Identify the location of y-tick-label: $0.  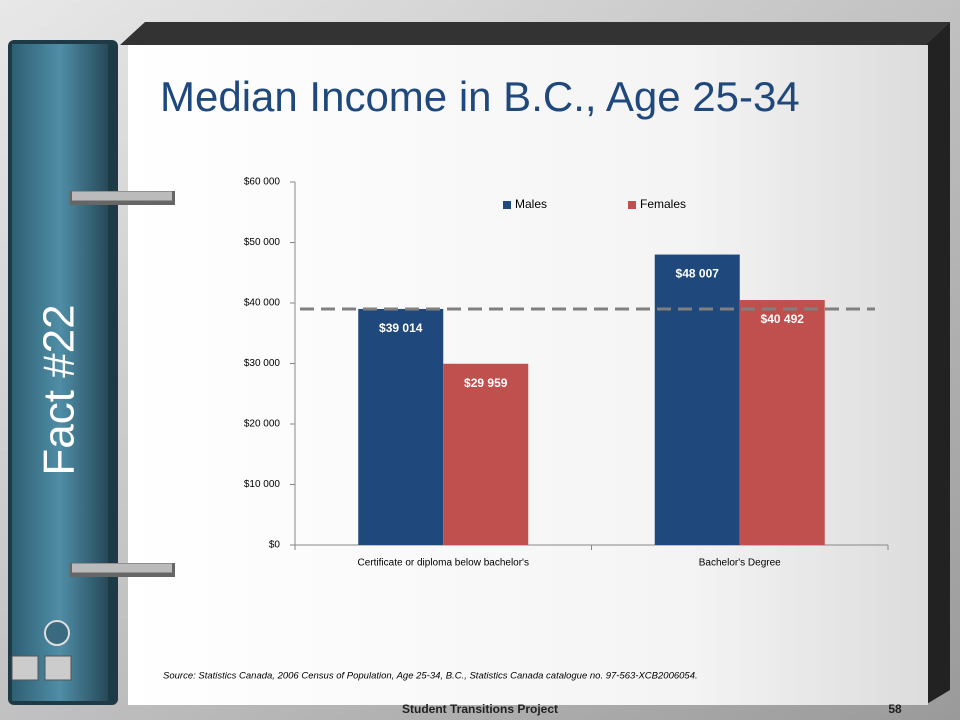
(275, 545).